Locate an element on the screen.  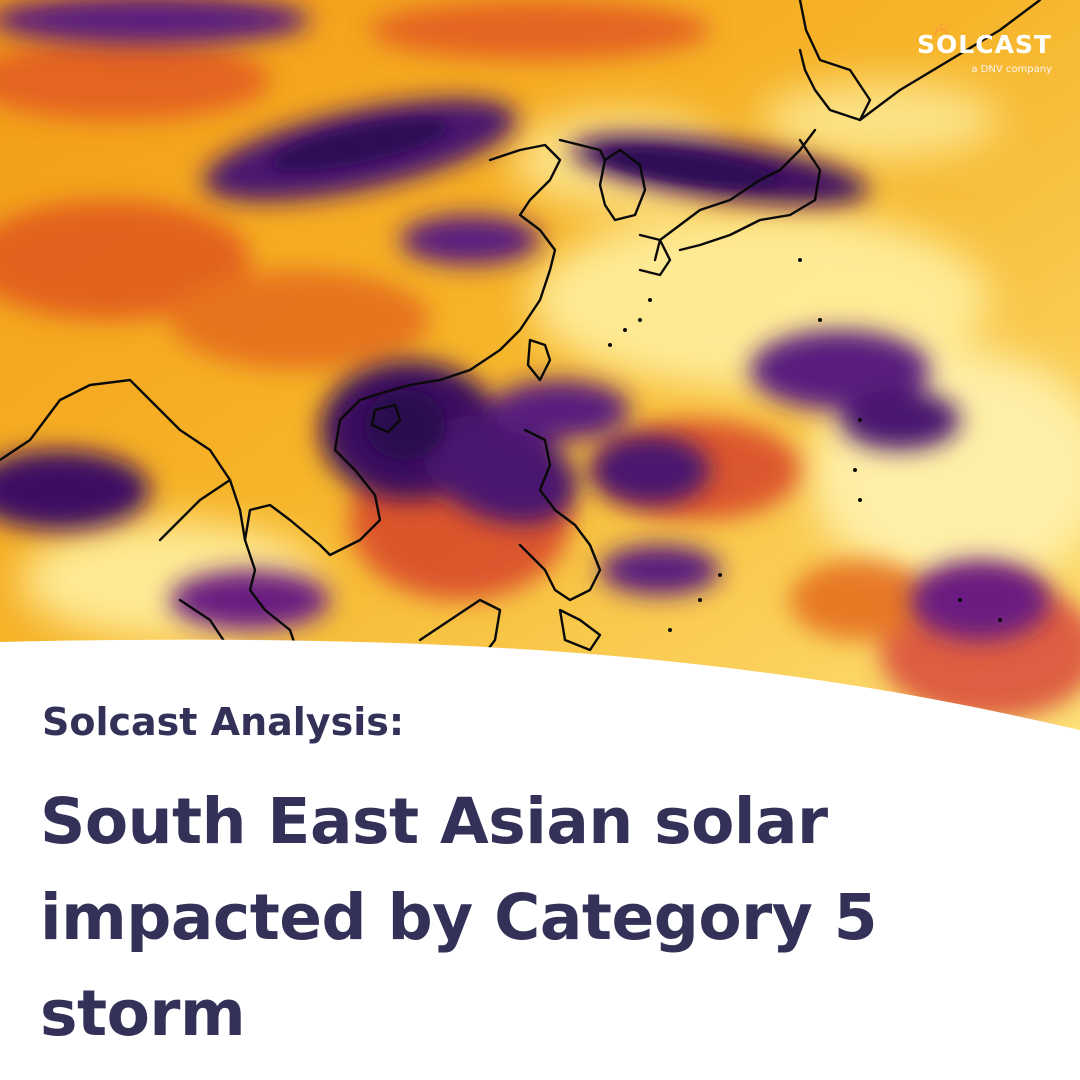
article-subtitle: Solcast Analysis: is located at coordinates (223, 722).